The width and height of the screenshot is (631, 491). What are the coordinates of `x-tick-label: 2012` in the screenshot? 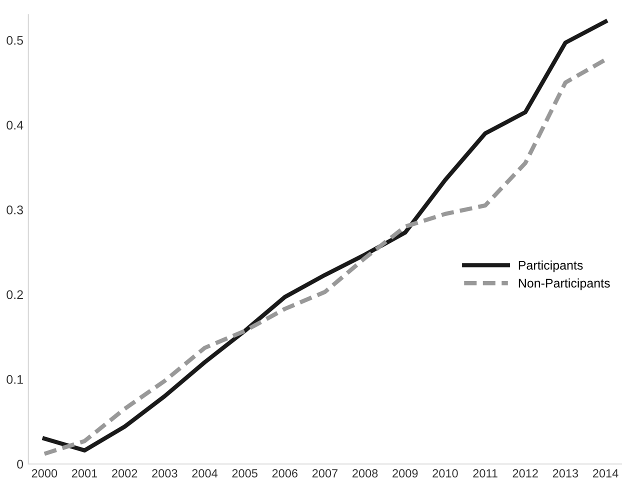 It's located at (525, 473).